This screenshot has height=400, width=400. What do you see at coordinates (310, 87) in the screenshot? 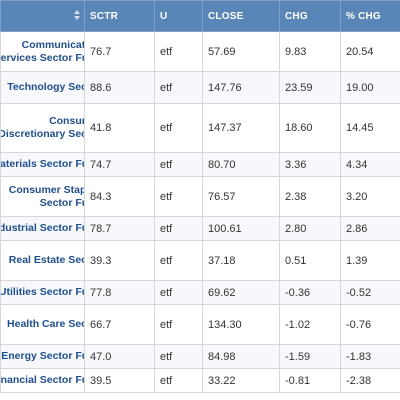
I see `chg-cell: 23.59` at bounding box center [310, 87].